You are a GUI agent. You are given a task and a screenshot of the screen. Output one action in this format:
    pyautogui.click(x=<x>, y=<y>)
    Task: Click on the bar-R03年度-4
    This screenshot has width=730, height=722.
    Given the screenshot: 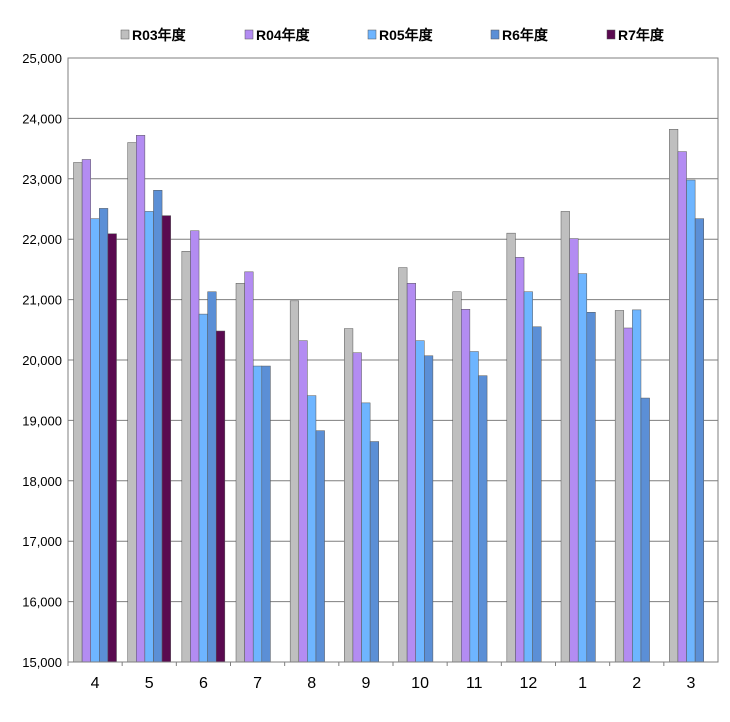 What is the action you would take?
    pyautogui.click(x=78, y=412)
    